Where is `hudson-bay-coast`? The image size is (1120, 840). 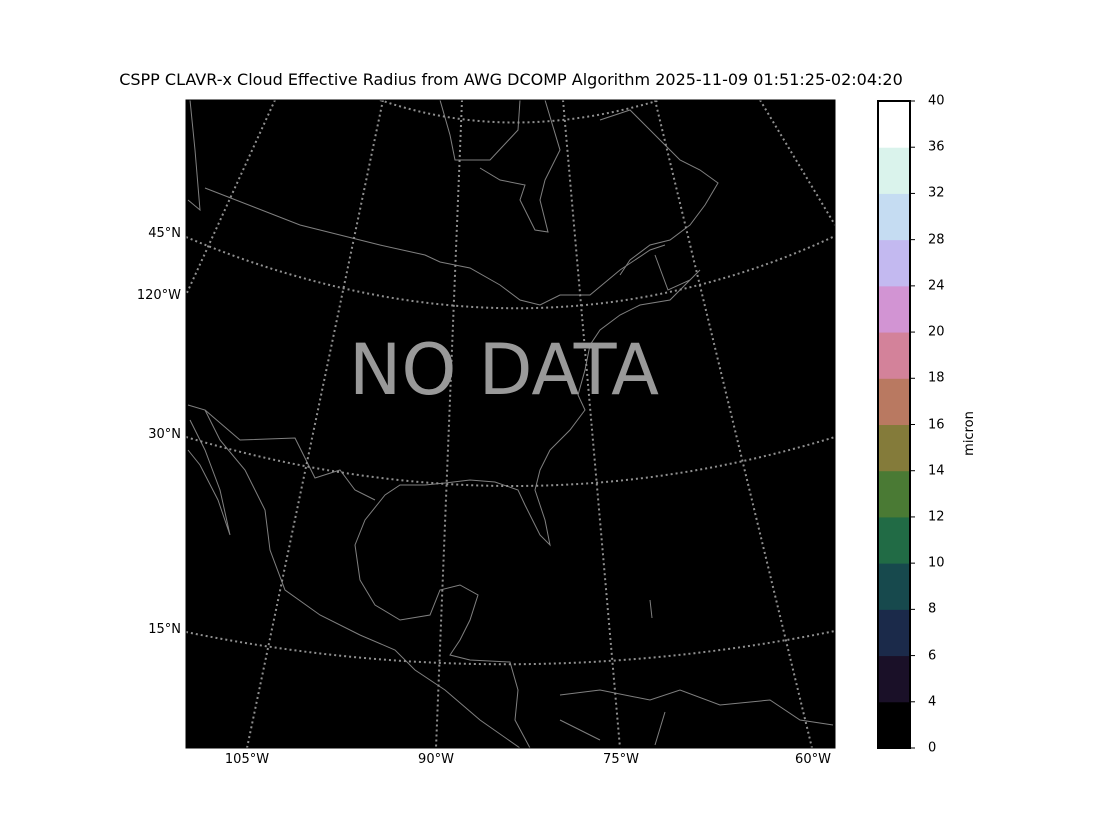
hudson-bay-coast is located at coordinates (500, 166).